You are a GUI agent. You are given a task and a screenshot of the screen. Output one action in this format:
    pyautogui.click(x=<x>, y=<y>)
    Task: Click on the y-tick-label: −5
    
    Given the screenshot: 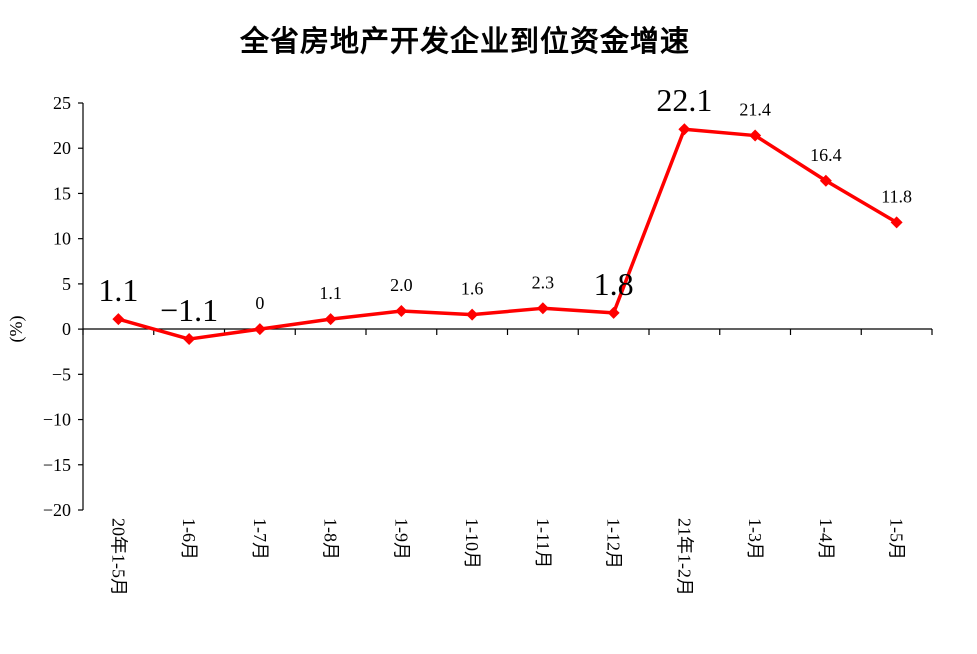 What is the action you would take?
    pyautogui.click(x=61, y=374)
    